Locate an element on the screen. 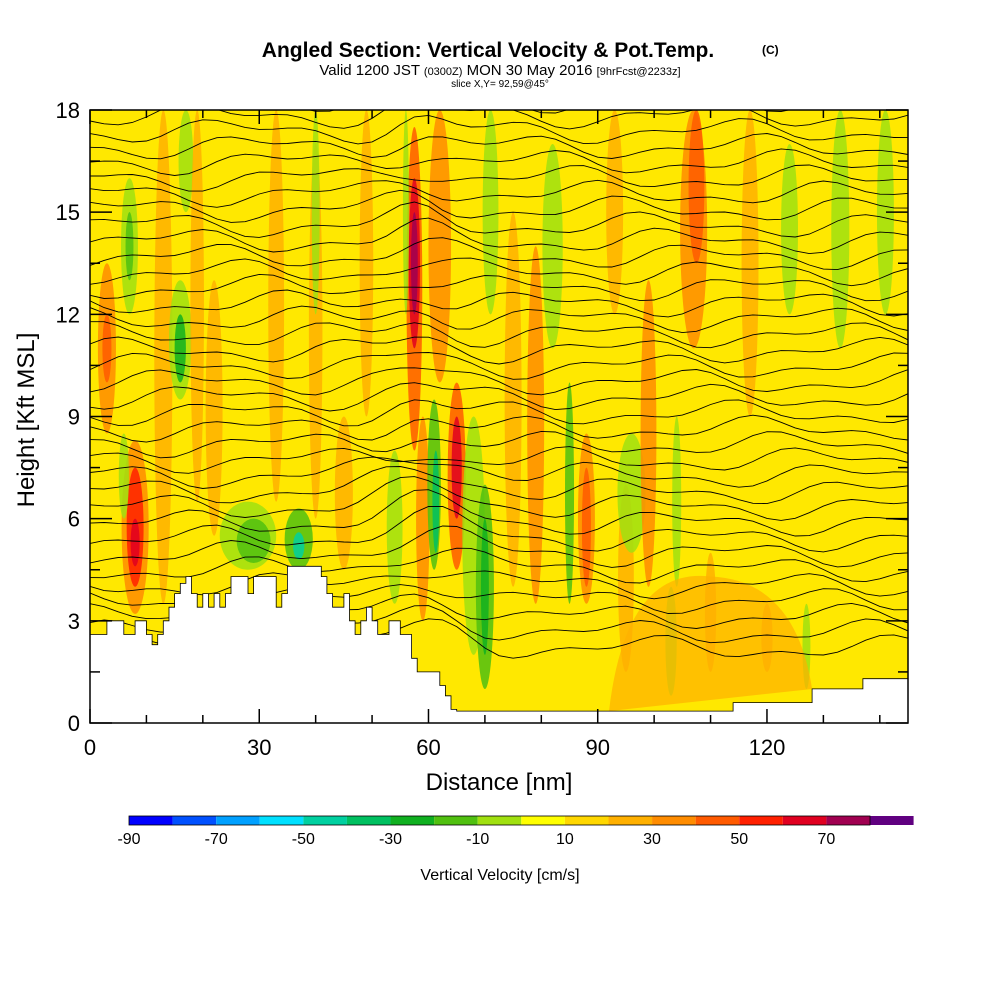 This screenshot has height=1000, width=1000. colorbar-label: 70 is located at coordinates (827, 839).